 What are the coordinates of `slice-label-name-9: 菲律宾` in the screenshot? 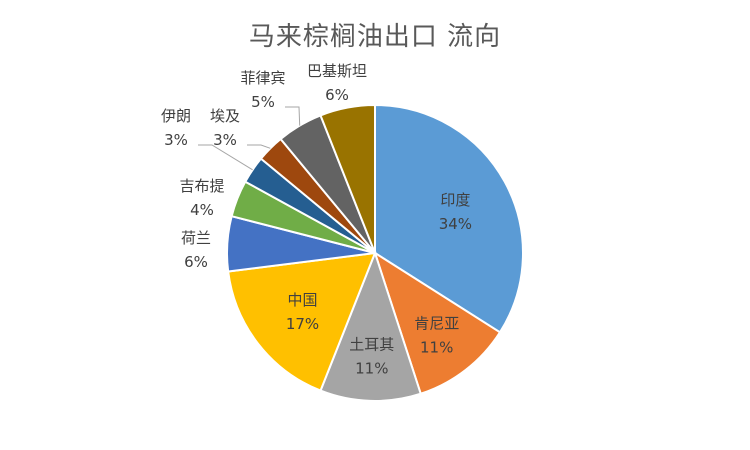 It's located at (262, 78).